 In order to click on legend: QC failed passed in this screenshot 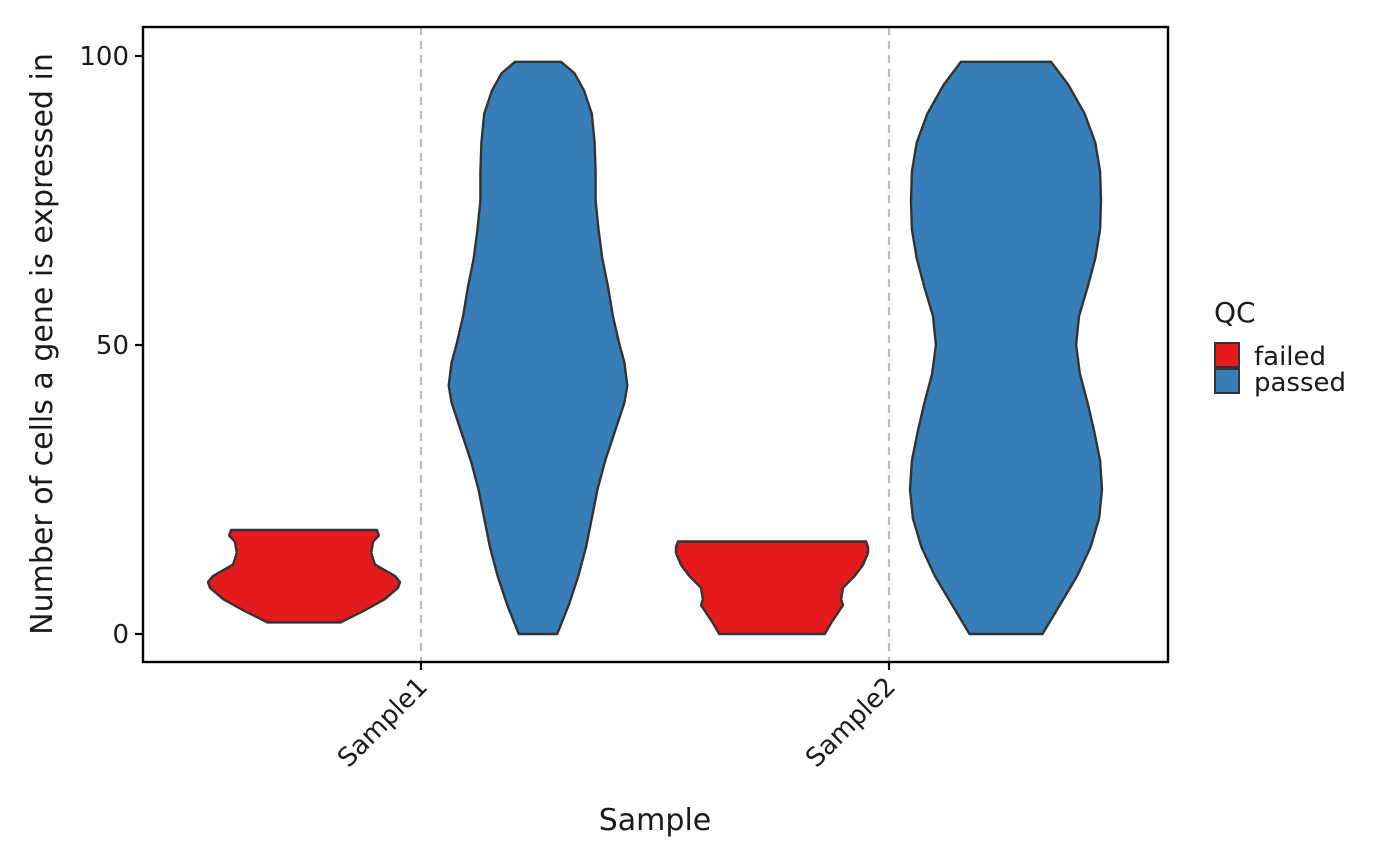, I will do `click(1280, 347)`.